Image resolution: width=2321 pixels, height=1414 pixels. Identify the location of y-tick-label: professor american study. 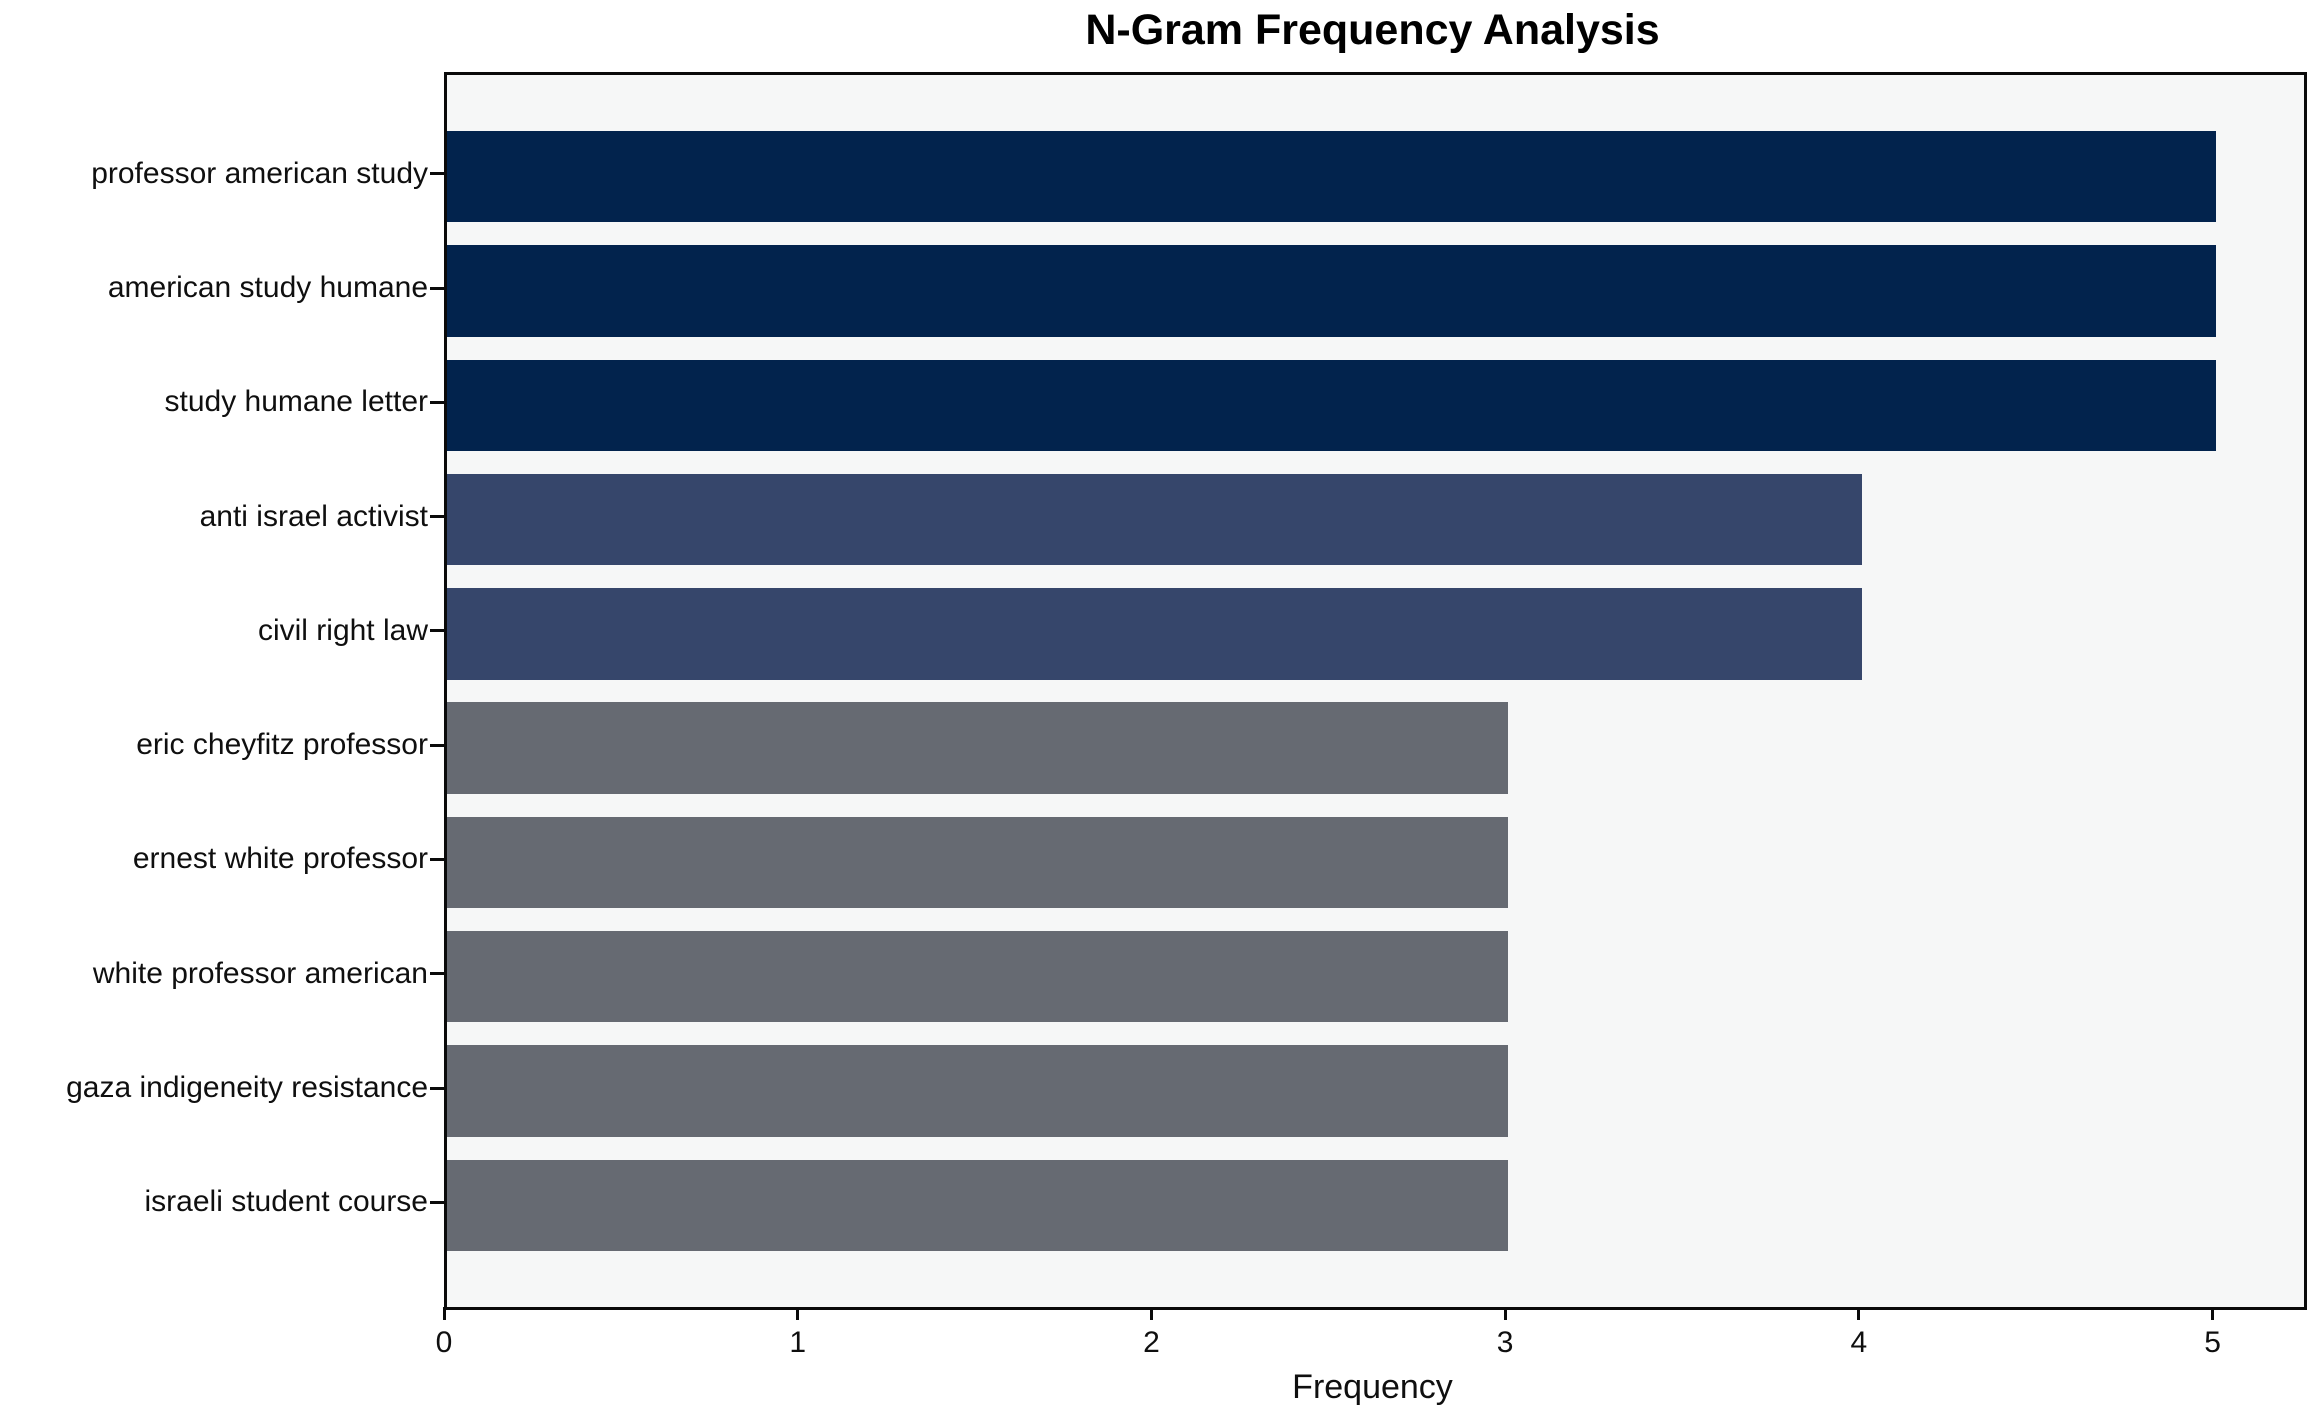
(259, 173).